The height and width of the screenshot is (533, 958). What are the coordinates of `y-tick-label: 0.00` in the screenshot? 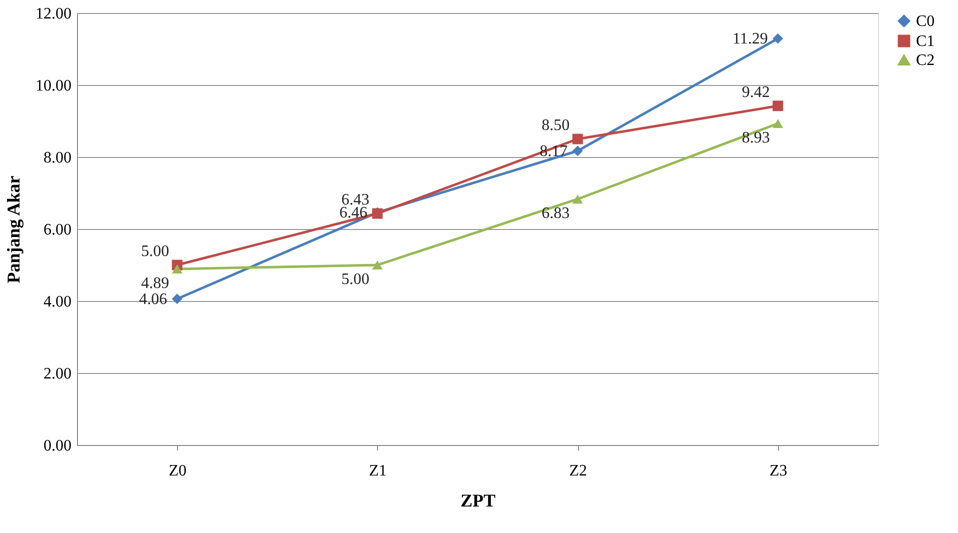 It's located at (58, 446).